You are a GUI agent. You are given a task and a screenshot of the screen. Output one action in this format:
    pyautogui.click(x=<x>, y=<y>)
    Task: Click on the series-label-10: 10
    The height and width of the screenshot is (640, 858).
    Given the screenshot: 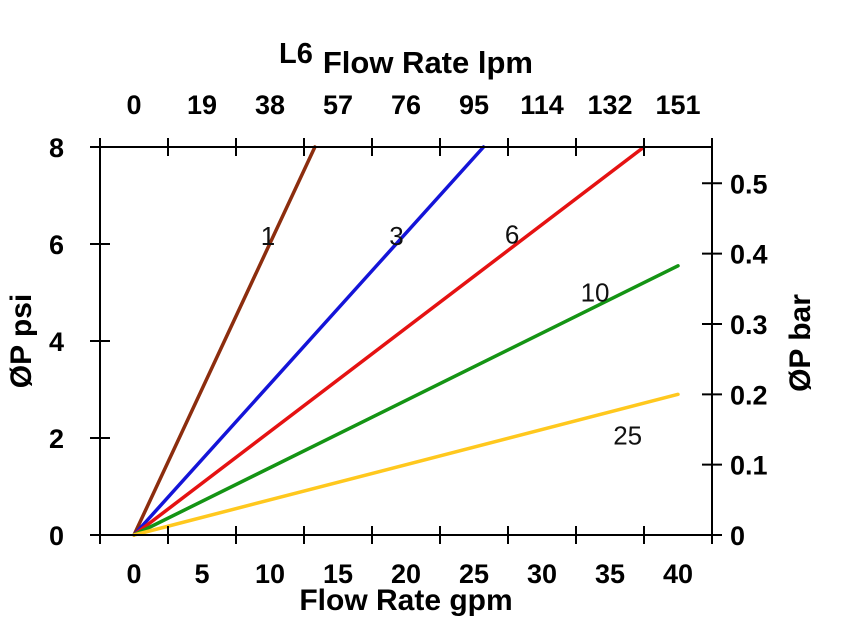 What is the action you would take?
    pyautogui.click(x=595, y=293)
    